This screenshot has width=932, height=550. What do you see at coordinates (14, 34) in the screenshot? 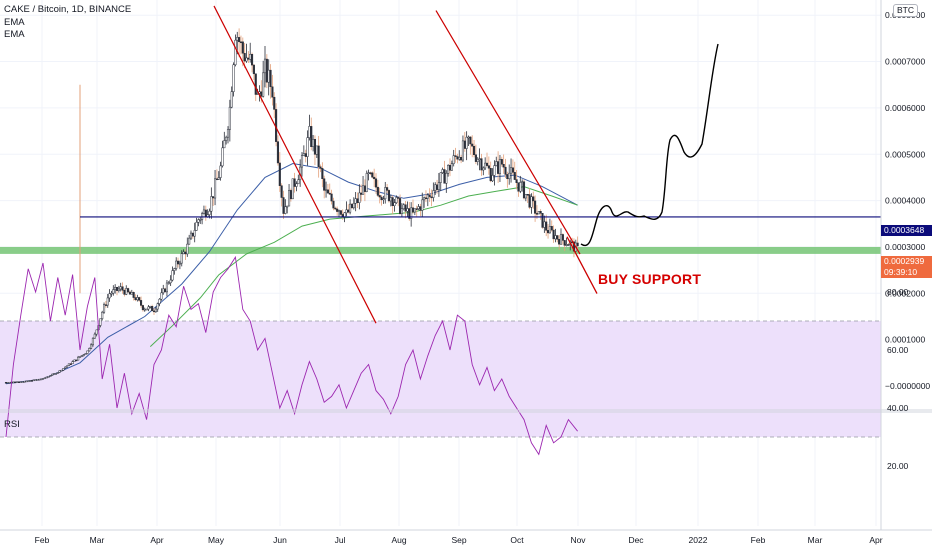
I see `ema-legend-2: EMA` at bounding box center [14, 34].